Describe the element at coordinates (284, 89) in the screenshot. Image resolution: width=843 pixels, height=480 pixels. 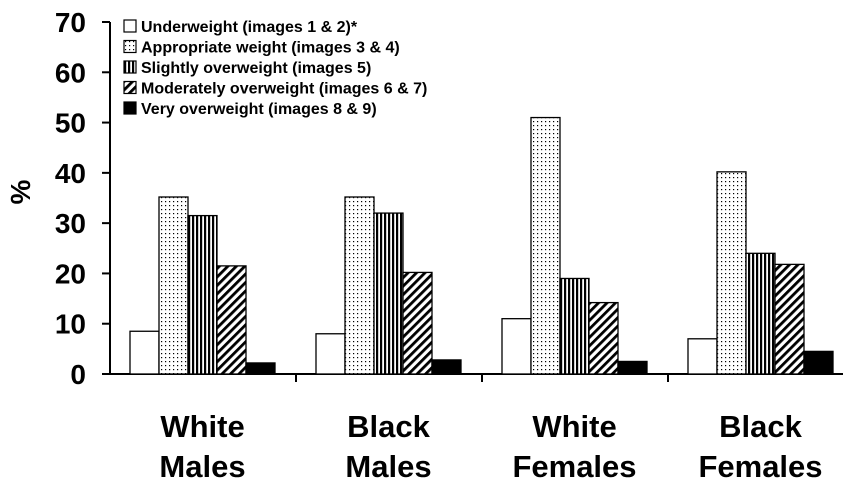
I see `legend-label: Moderately overweight (images 6 & 7)` at that location.